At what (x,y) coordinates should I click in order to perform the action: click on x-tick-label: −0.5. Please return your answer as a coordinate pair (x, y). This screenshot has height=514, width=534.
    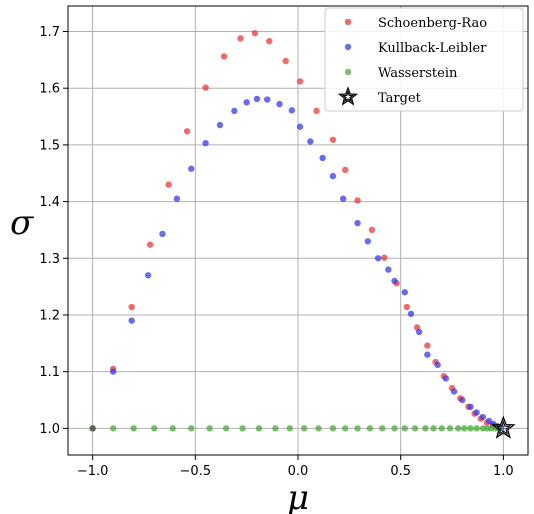
    Looking at the image, I should click on (196, 471).